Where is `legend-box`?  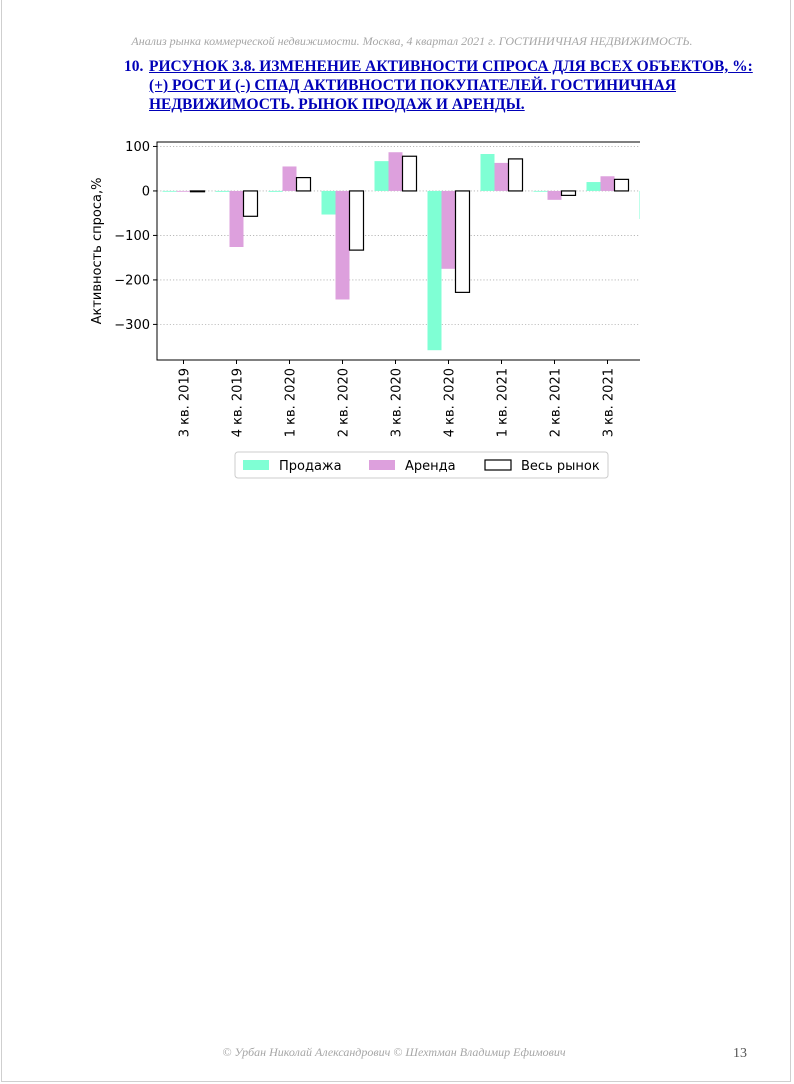 legend-box is located at coordinates (421, 465).